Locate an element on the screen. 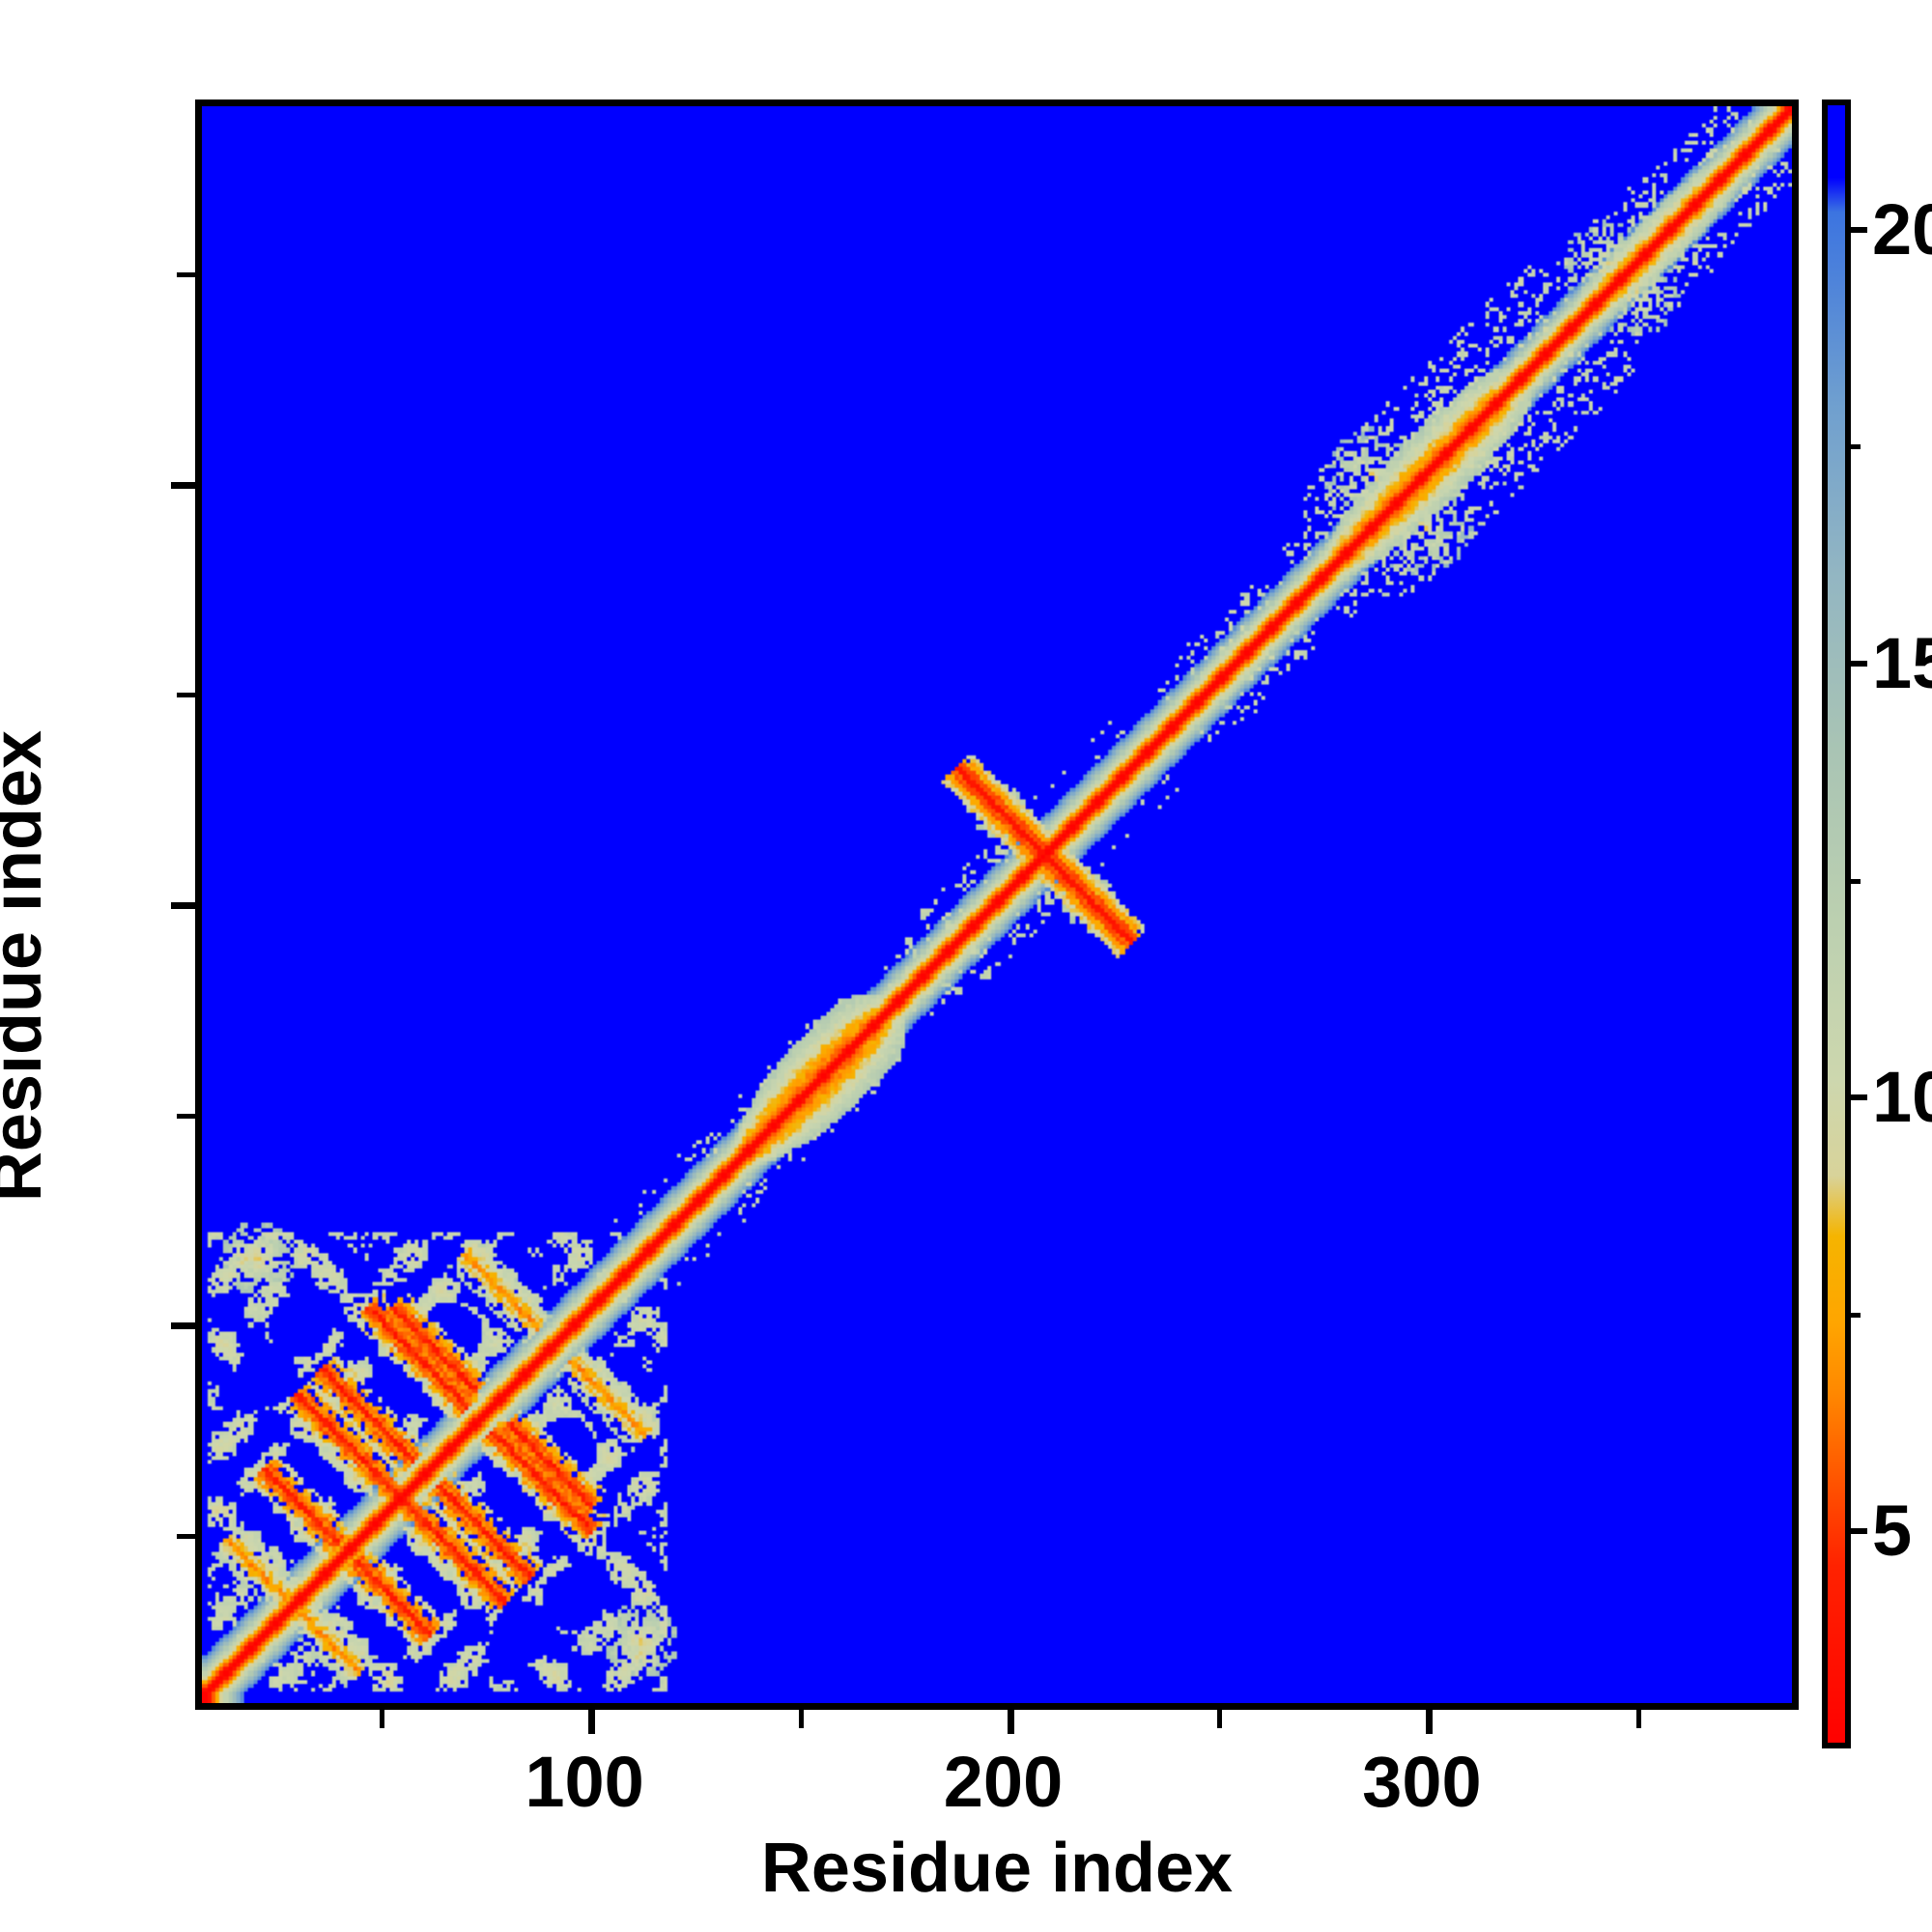 This screenshot has height=1932, width=1932. colorbar-frame is located at coordinates (1836, 923).